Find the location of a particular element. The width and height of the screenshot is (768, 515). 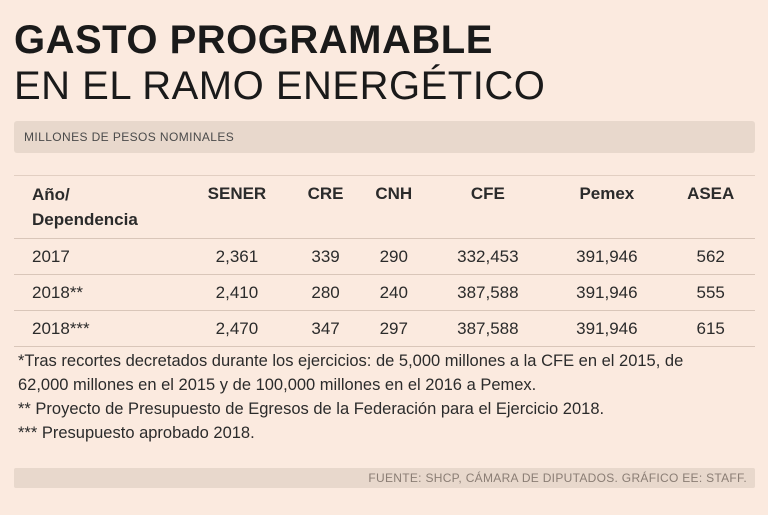

table-cell: 297 is located at coordinates (394, 328).